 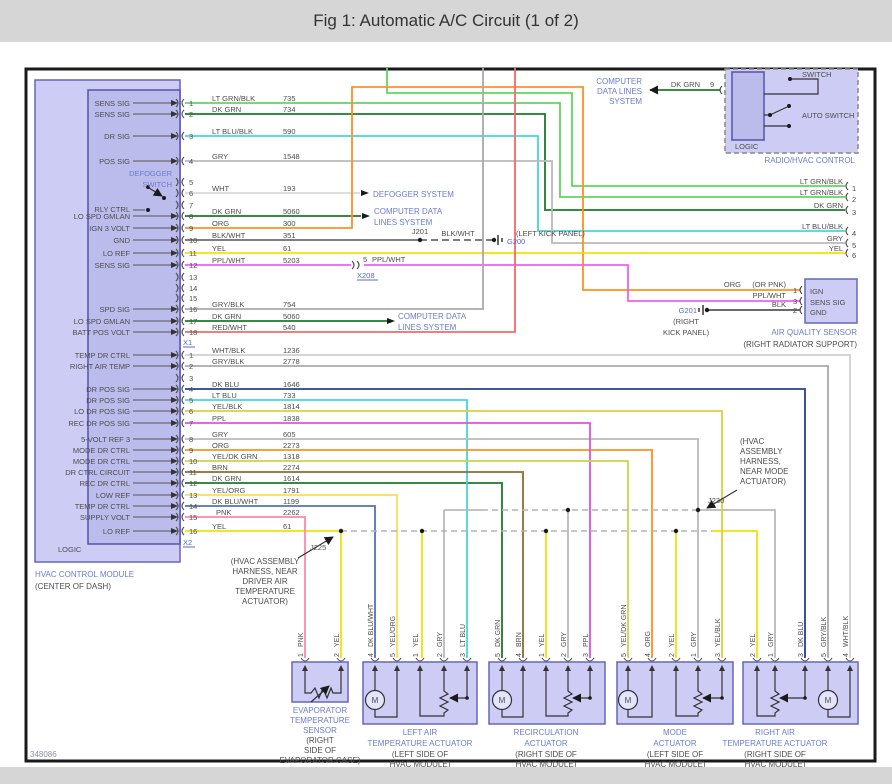 What do you see at coordinates (770, 295) in the screenshot?
I see `aqs-wire: PPL/WHT` at bounding box center [770, 295].